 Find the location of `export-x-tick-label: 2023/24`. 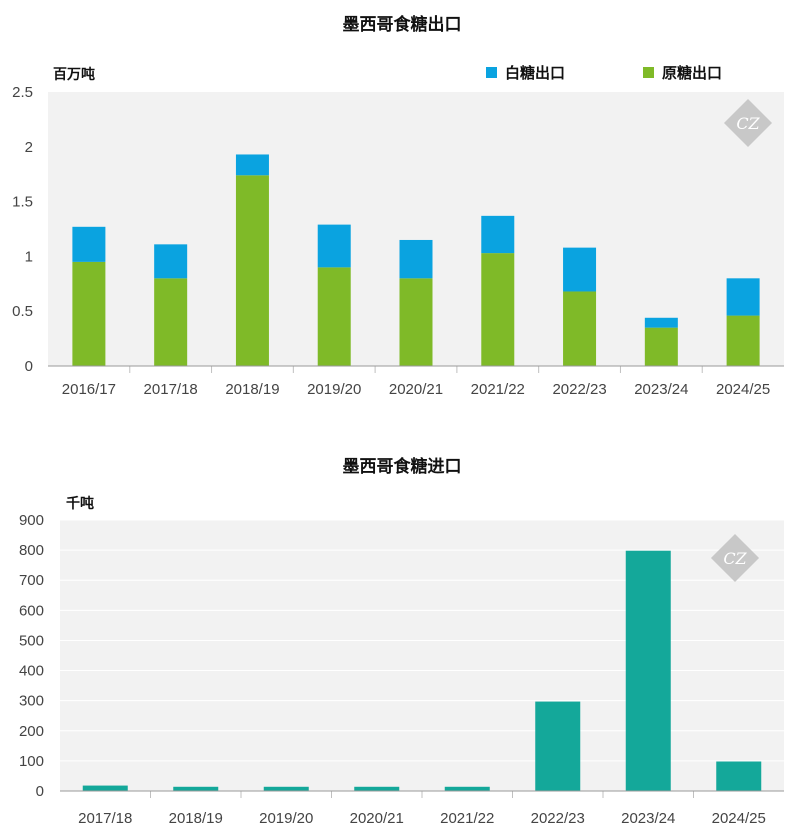

export-x-tick-label: 2023/24 is located at coordinates (661, 389).